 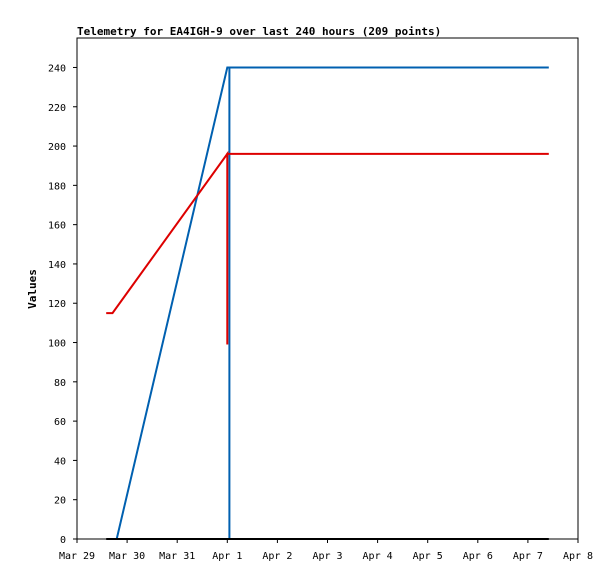 What do you see at coordinates (277, 556) in the screenshot?
I see `x-tick-label: Apr 2` at bounding box center [277, 556].